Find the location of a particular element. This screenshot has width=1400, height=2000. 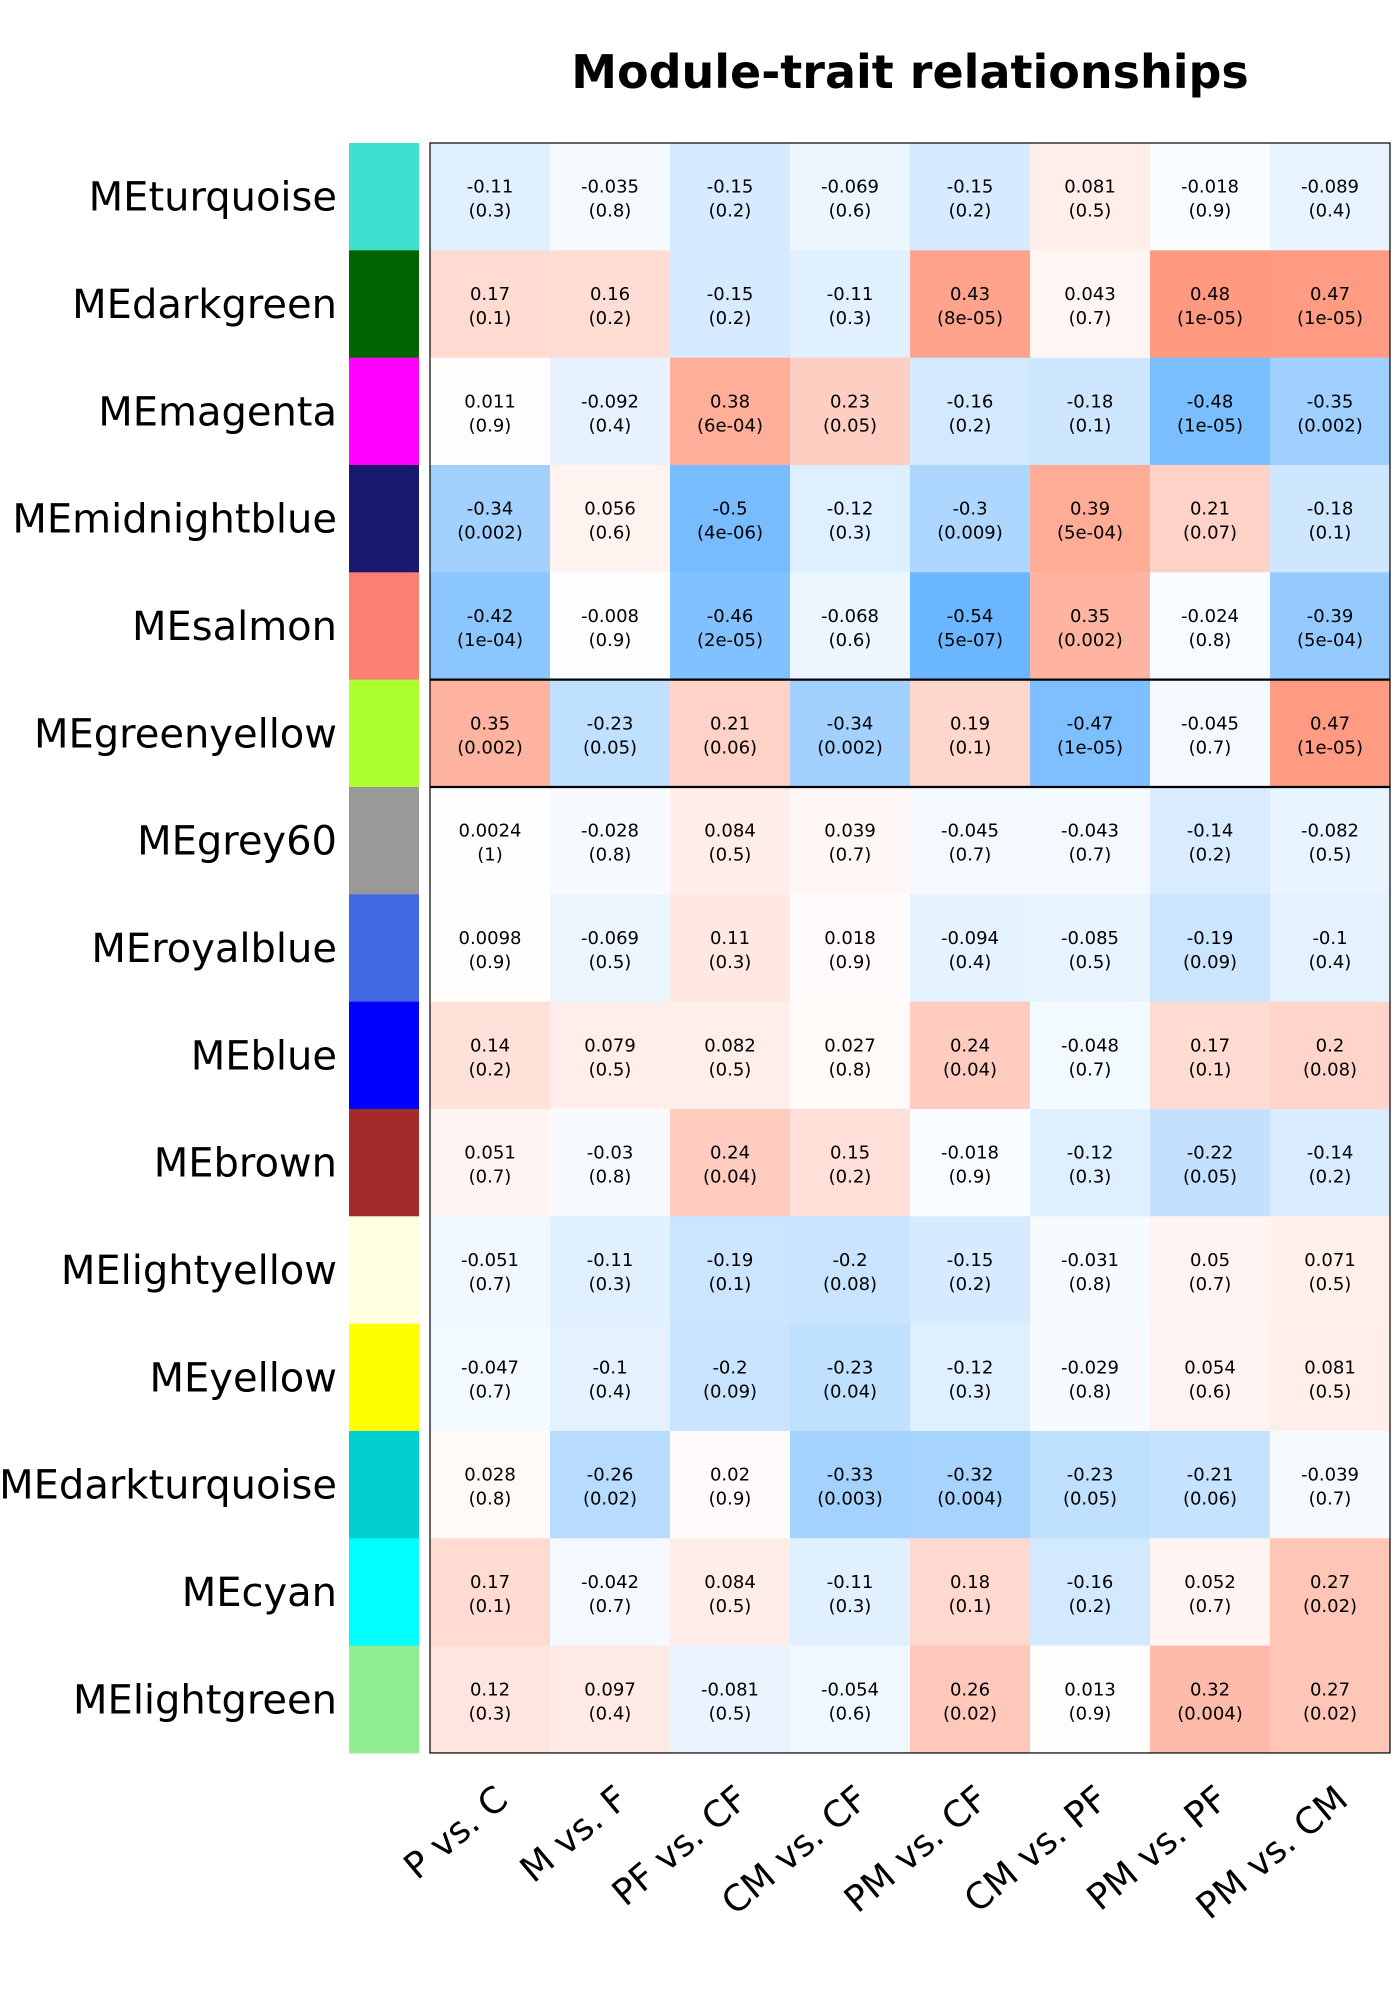

cell-correlation: 0.23 is located at coordinates (850, 401).